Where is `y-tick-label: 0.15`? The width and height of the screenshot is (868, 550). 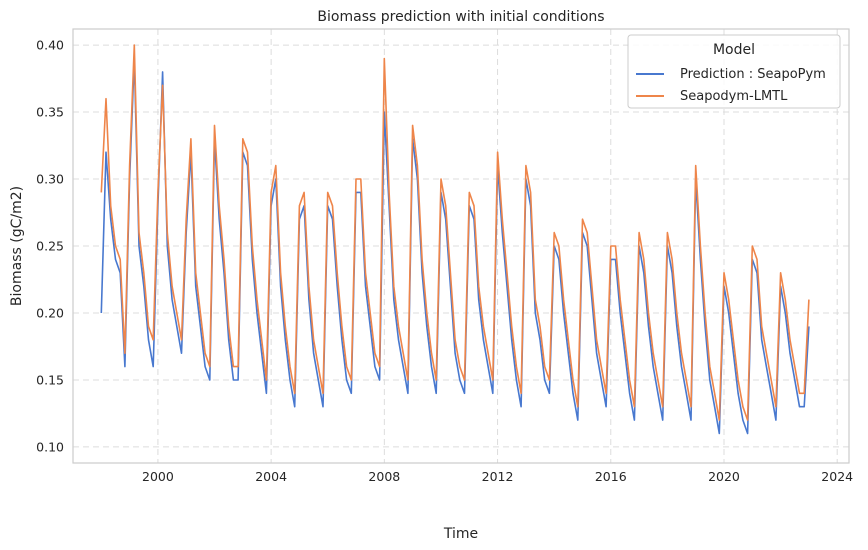
y-tick-label: 0.15 is located at coordinates (50, 379).